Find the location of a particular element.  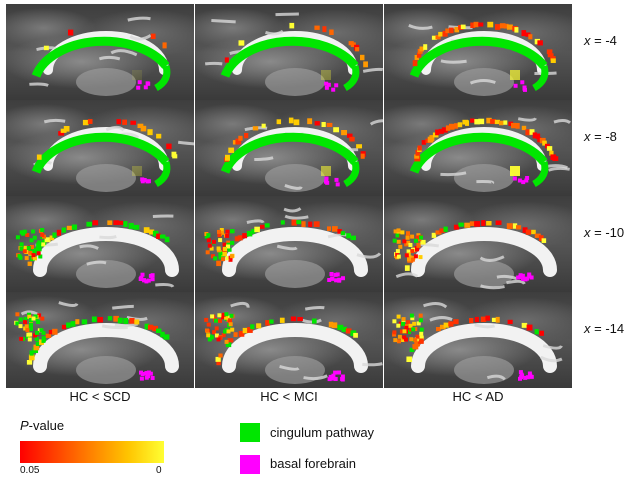

brain-slice-image is located at coordinates (293, 342).